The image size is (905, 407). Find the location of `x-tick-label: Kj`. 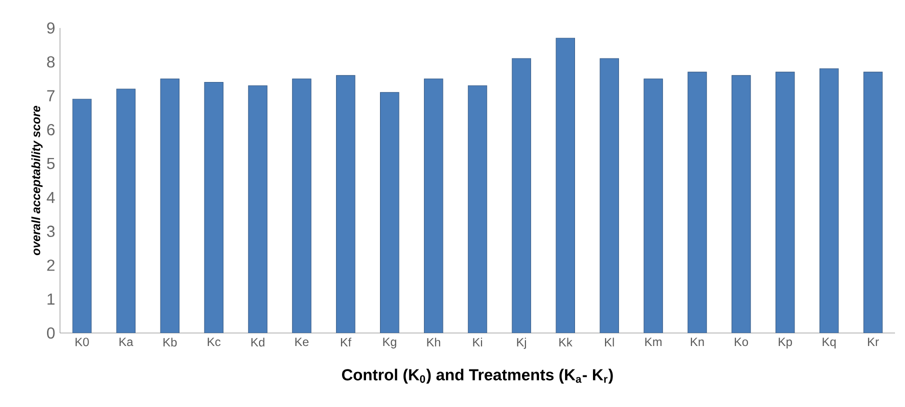

x-tick-label: Kj is located at coordinates (521, 343).